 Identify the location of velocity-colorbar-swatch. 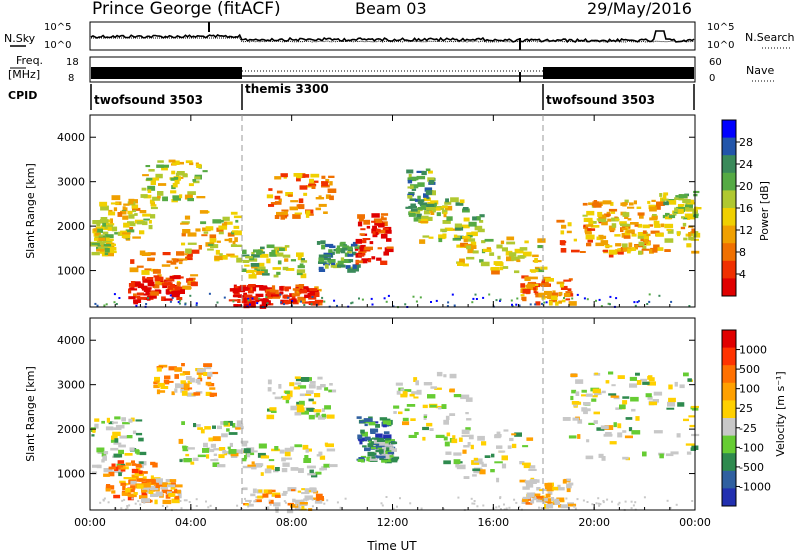
(729, 444).